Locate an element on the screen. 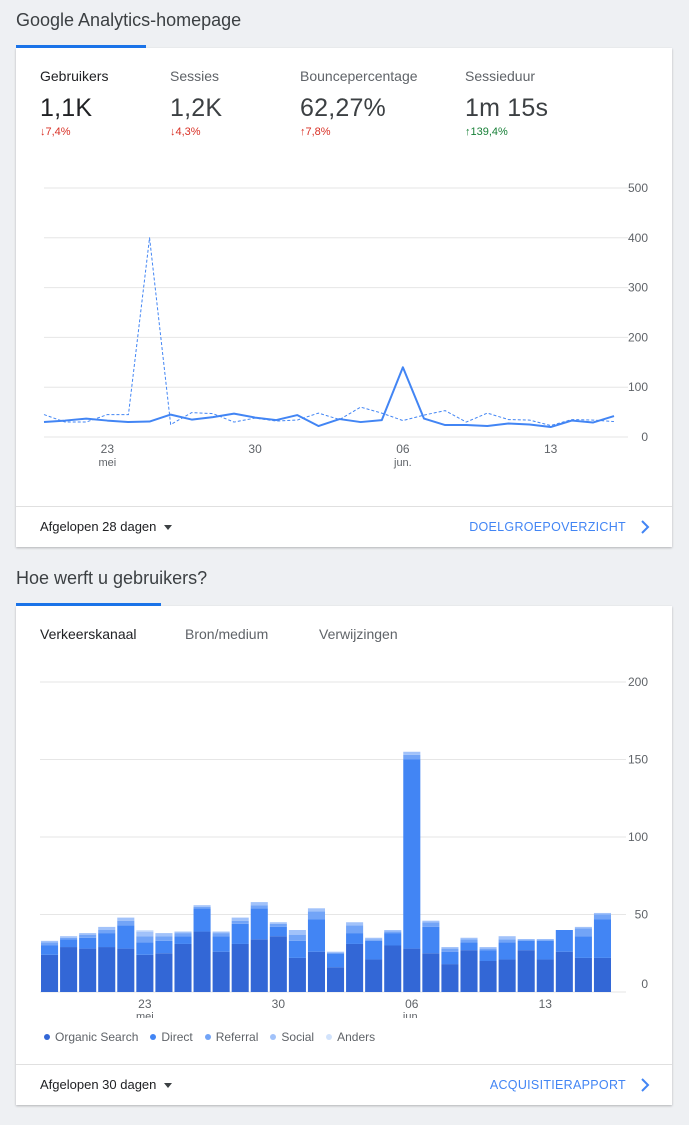 The height and width of the screenshot is (1125, 689). y-tick-label: 0 is located at coordinates (644, 984).